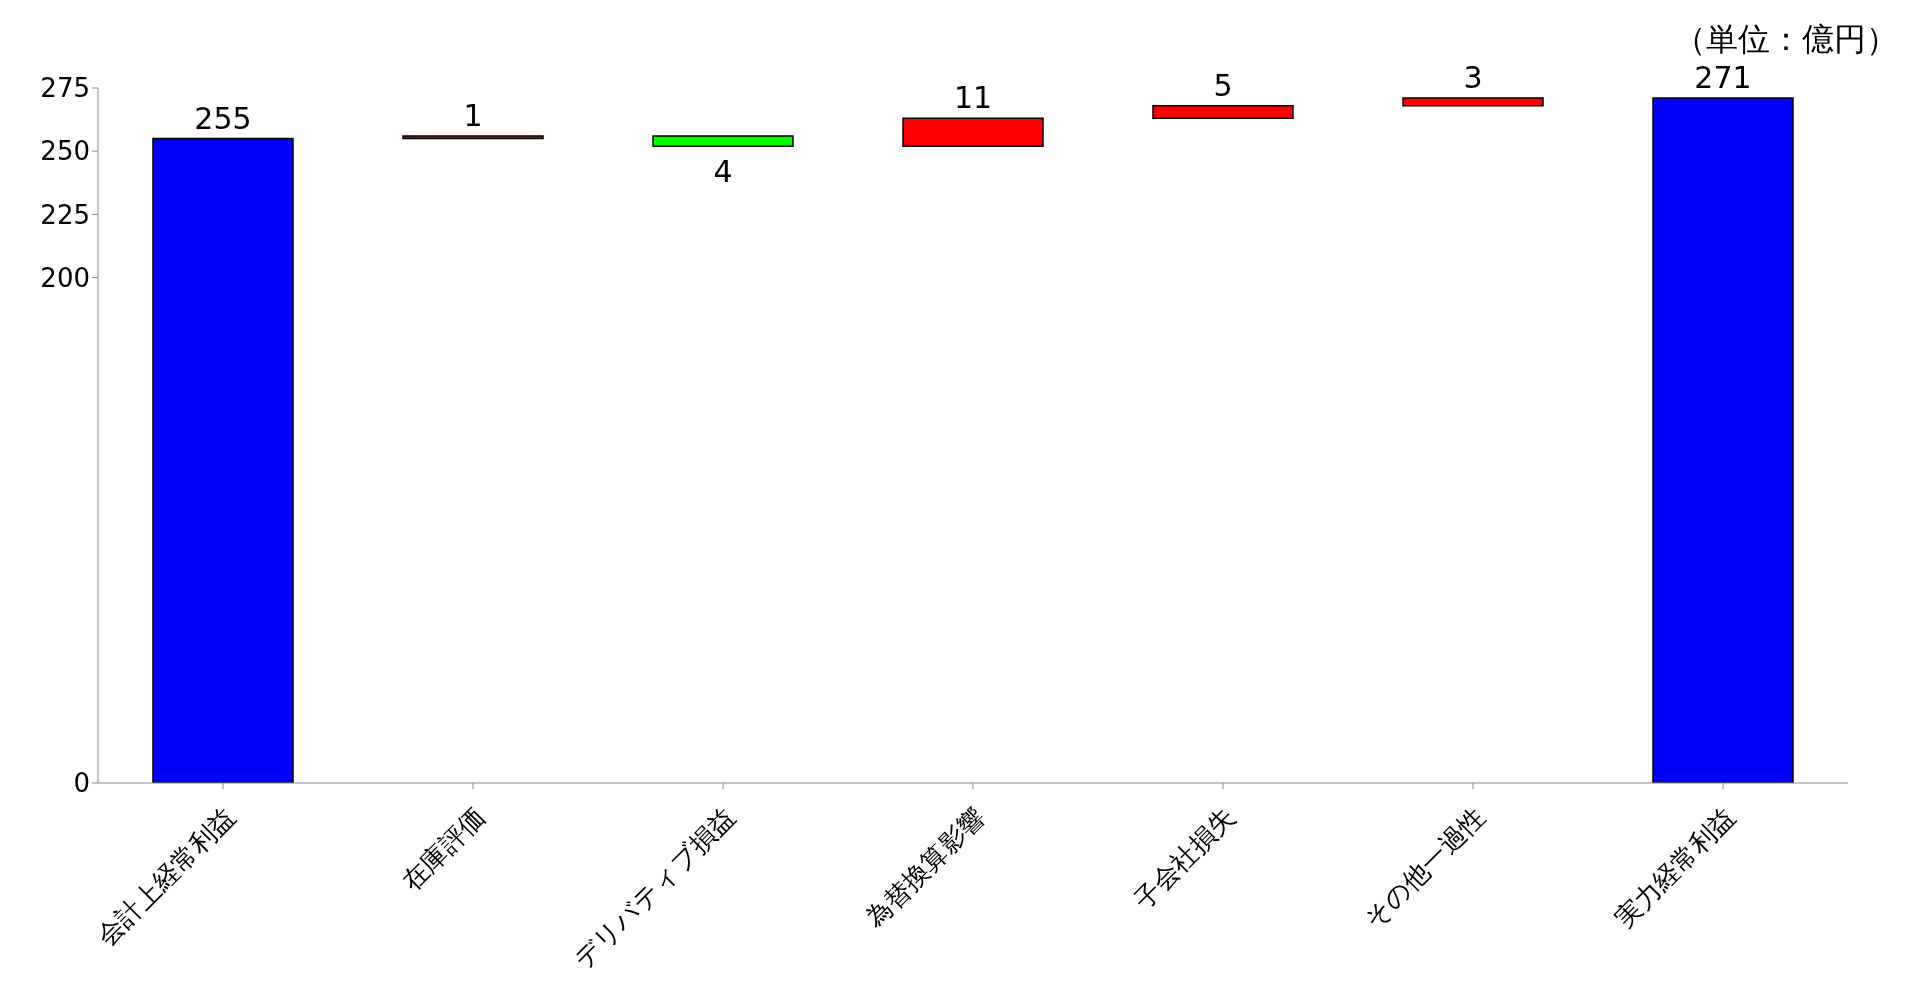 This screenshot has width=1921, height=1000. I want to click on data-label: 1, so click(473, 116).